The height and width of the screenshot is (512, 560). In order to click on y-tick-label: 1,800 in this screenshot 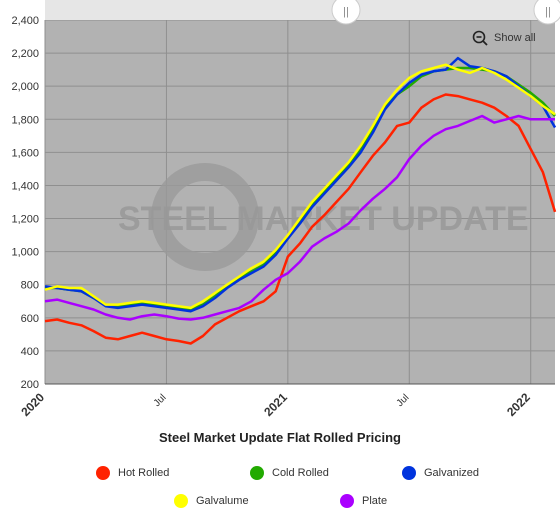, I will do `click(25, 120)`.